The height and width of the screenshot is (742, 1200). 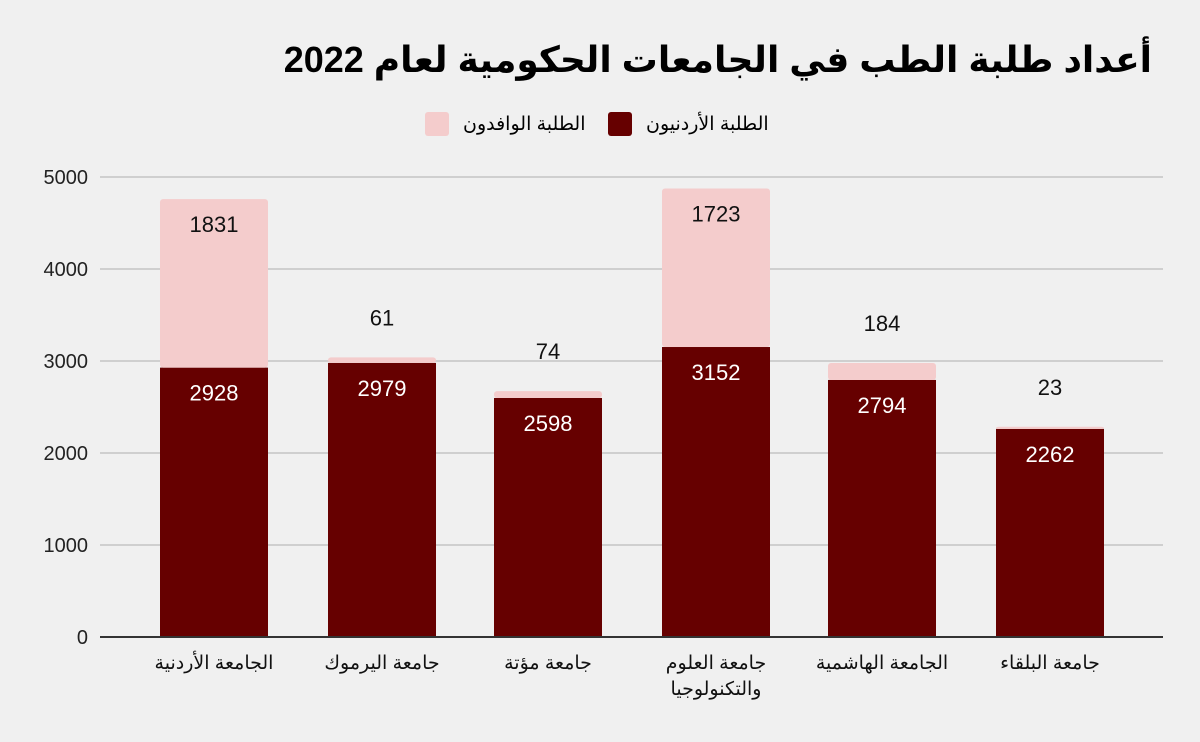 I want to click on y-tick-label: 5000, so click(x=66, y=178).